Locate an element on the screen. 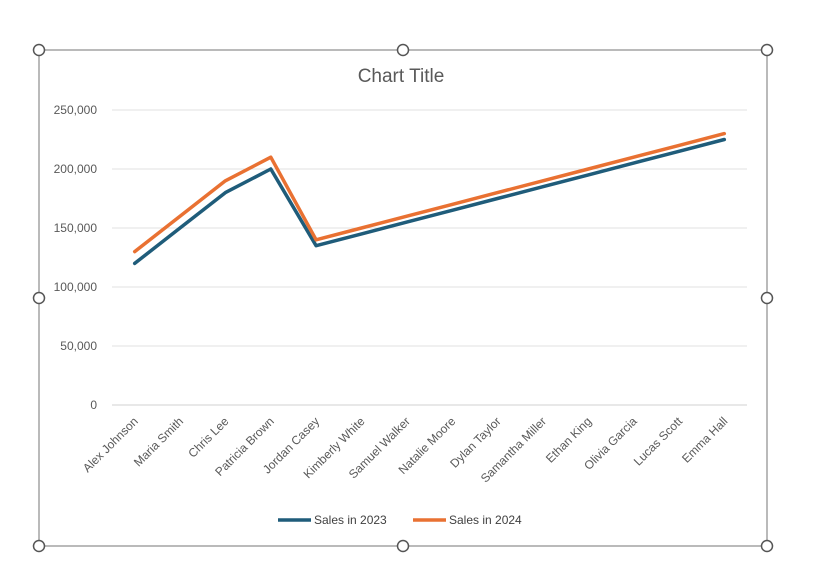 Image resolution: width=815 pixels, height=586 pixels. x-category-label: Emma Hall is located at coordinates (704, 439).